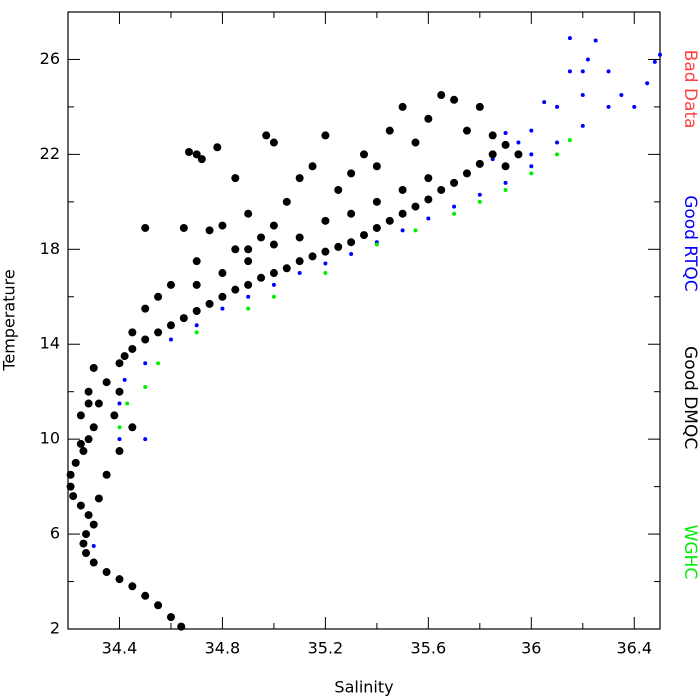 Image resolution: width=700 pixels, height=700 pixels. What do you see at coordinates (690, 397) in the screenshot?
I see `legend-entry: Good DMQC` at bounding box center [690, 397].